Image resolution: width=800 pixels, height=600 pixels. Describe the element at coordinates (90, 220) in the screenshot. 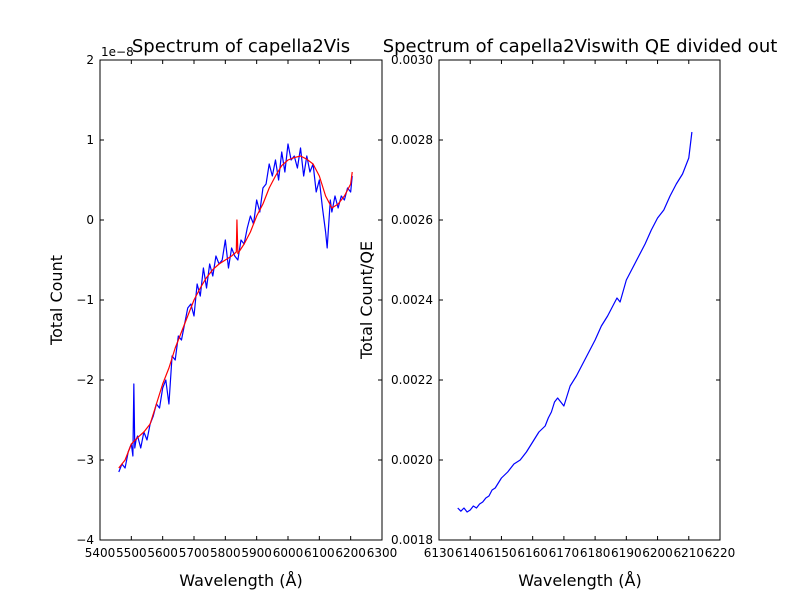

I see `left-y-tick-label: 0` at that location.